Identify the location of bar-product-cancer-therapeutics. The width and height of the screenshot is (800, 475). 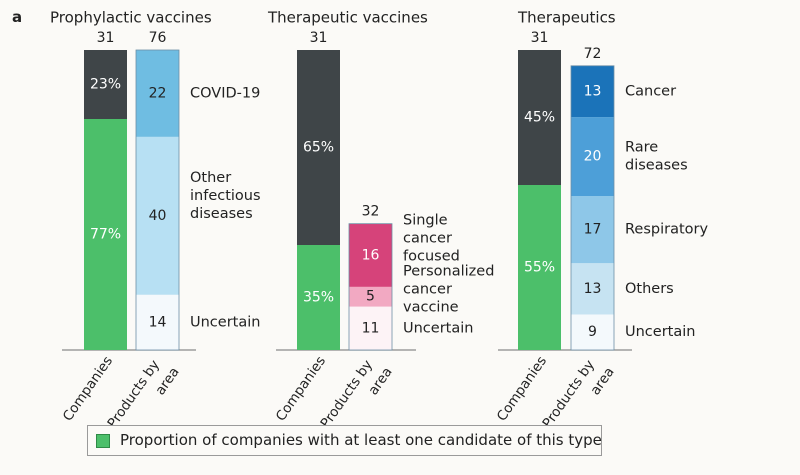
(592, 91).